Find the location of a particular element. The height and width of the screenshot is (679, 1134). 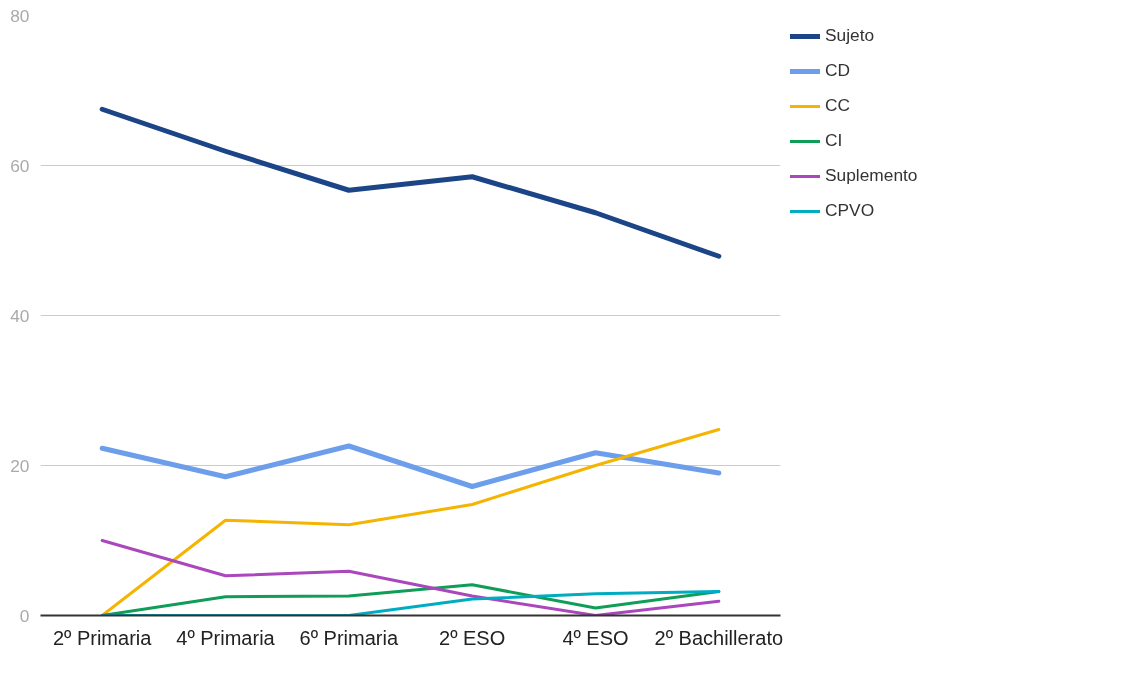

x-tick-label: 2º Primaria is located at coordinates (102, 637).